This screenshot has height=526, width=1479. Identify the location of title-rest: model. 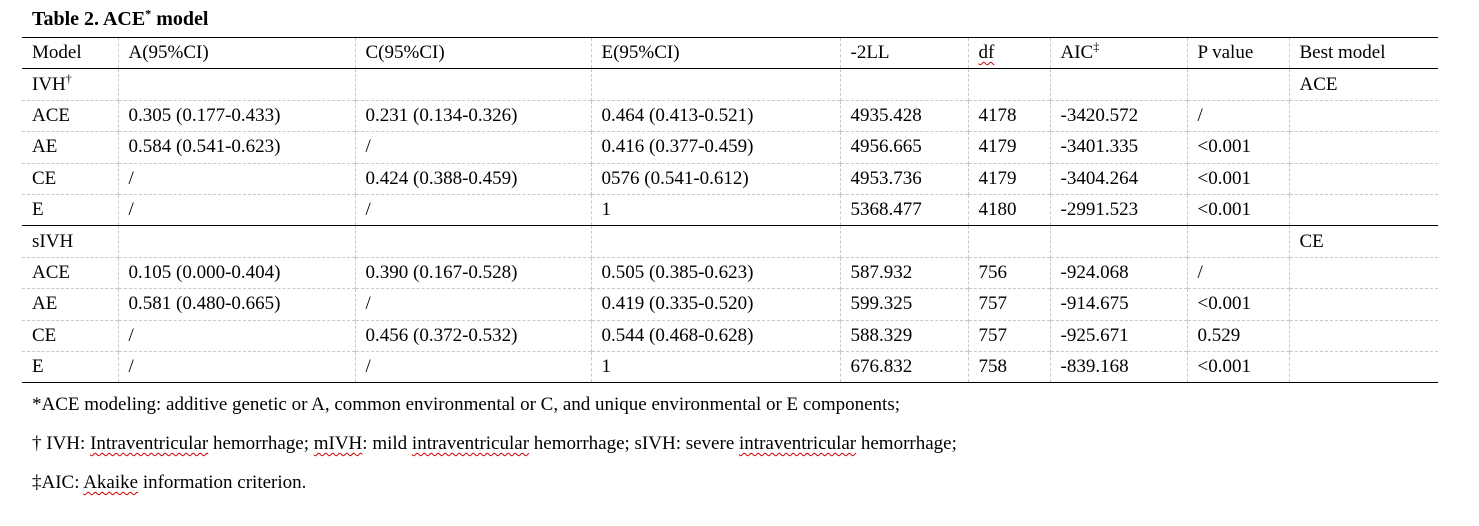
(180, 19).